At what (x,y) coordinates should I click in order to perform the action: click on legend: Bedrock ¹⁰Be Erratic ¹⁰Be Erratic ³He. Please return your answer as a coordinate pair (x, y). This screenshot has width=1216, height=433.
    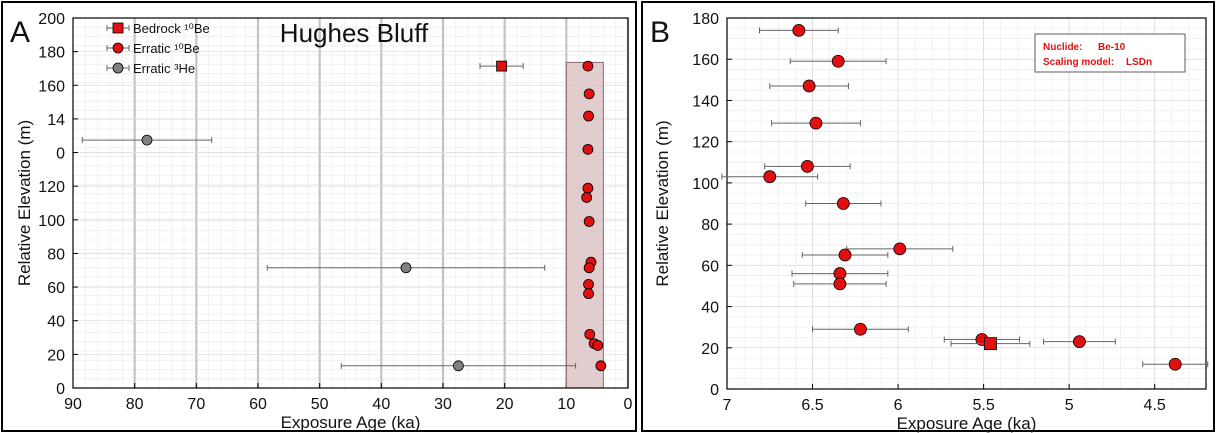
    Looking at the image, I should click on (158, 48).